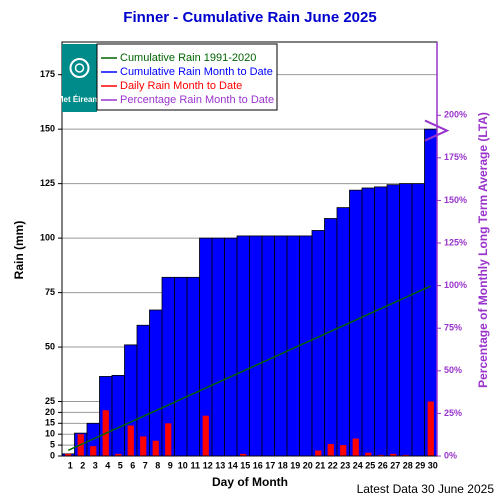 This screenshot has height=500, width=500. Describe the element at coordinates (455, 200) in the screenshot. I see `y2-tick-label: 150%` at that location.